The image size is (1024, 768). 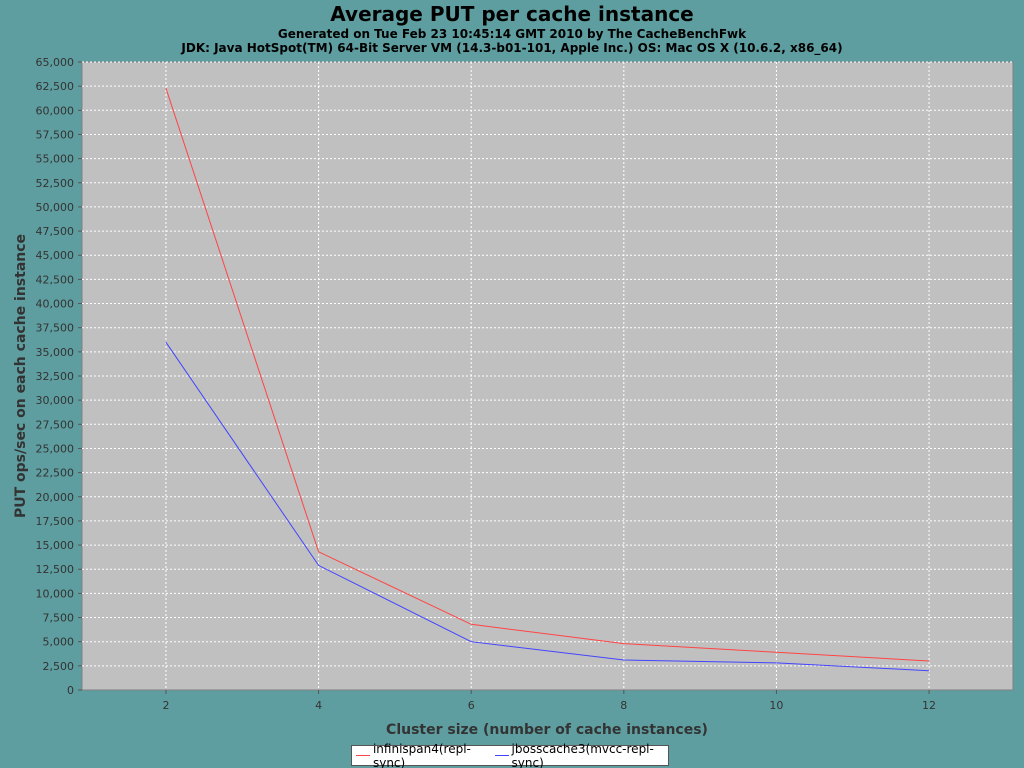 I want to click on y-tick-label: 22,500, so click(x=55, y=473).